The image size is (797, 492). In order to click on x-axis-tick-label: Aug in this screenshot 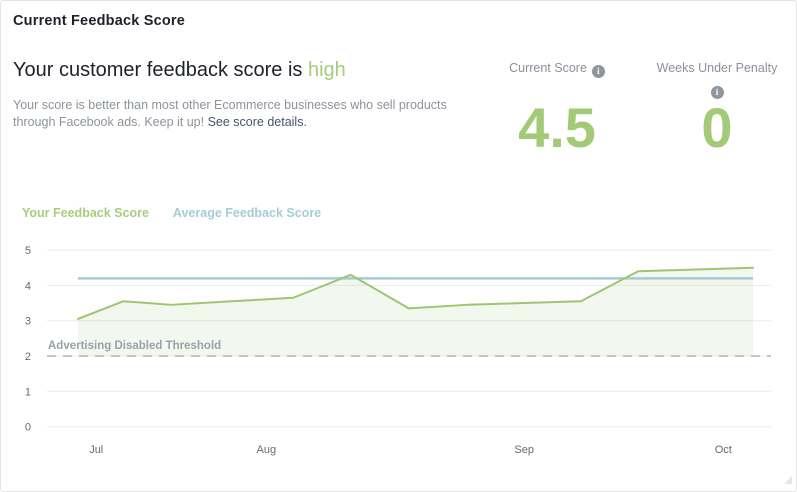, I will do `click(267, 450)`.